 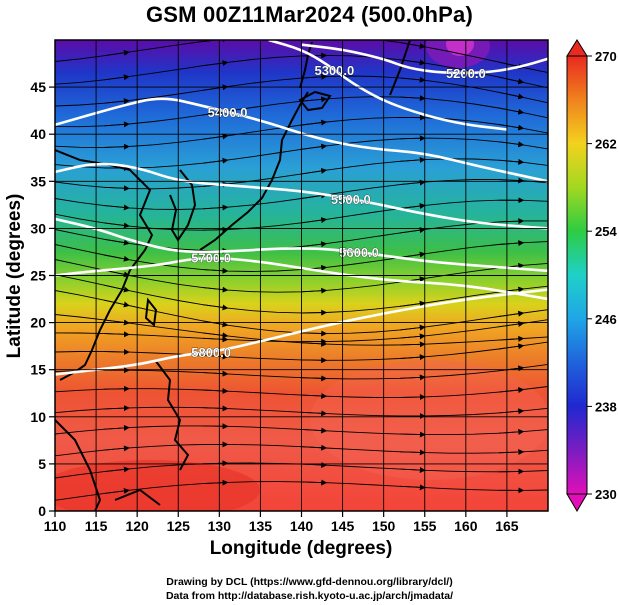 I want to click on y-axis: 0 5 10 15 20 25 30 35 40 45, so click(x=42, y=299).